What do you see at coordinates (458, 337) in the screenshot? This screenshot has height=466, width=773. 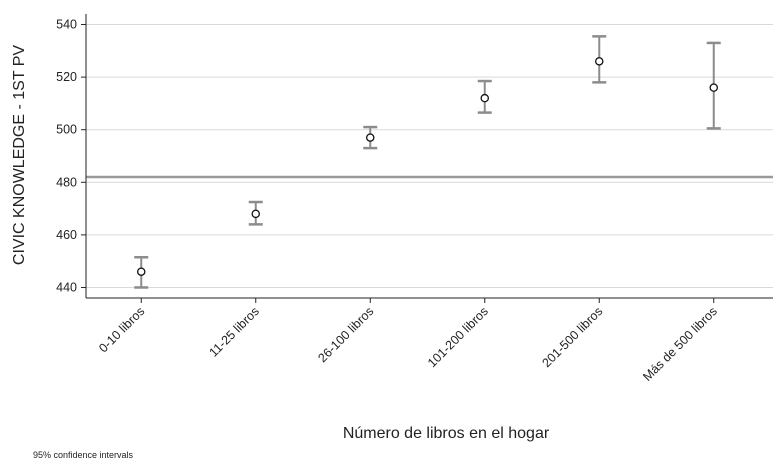 I see `x-tick-label: 101-200 libros` at bounding box center [458, 337].